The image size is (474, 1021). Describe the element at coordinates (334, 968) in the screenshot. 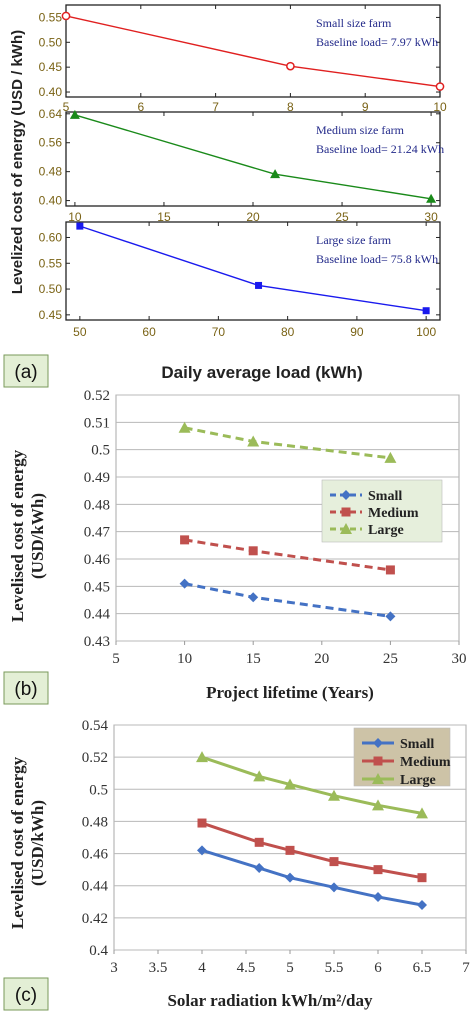

I see `x-tick-label: 5.5` at that location.